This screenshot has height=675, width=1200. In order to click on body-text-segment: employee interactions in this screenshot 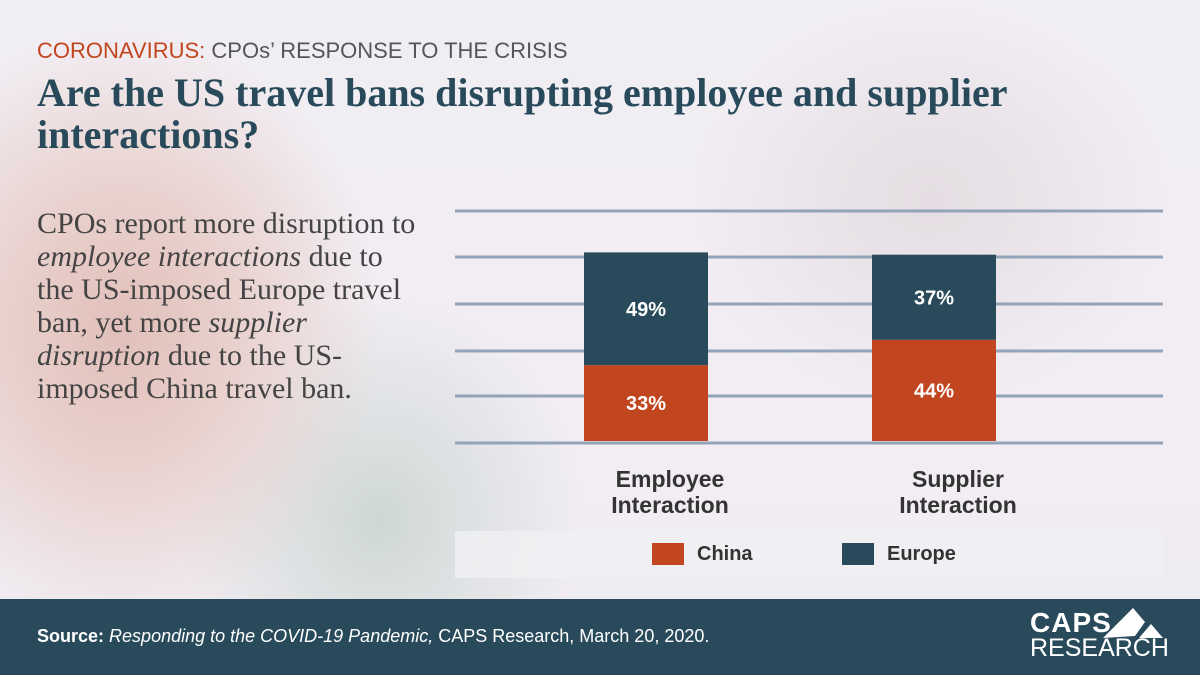, I will do `click(169, 256)`.